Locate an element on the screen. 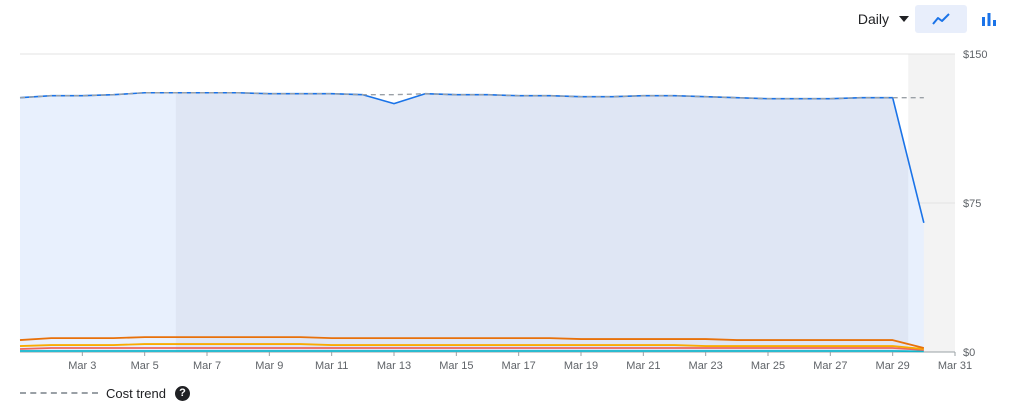  granularity-dropdown: Daily is located at coordinates (882, 19).